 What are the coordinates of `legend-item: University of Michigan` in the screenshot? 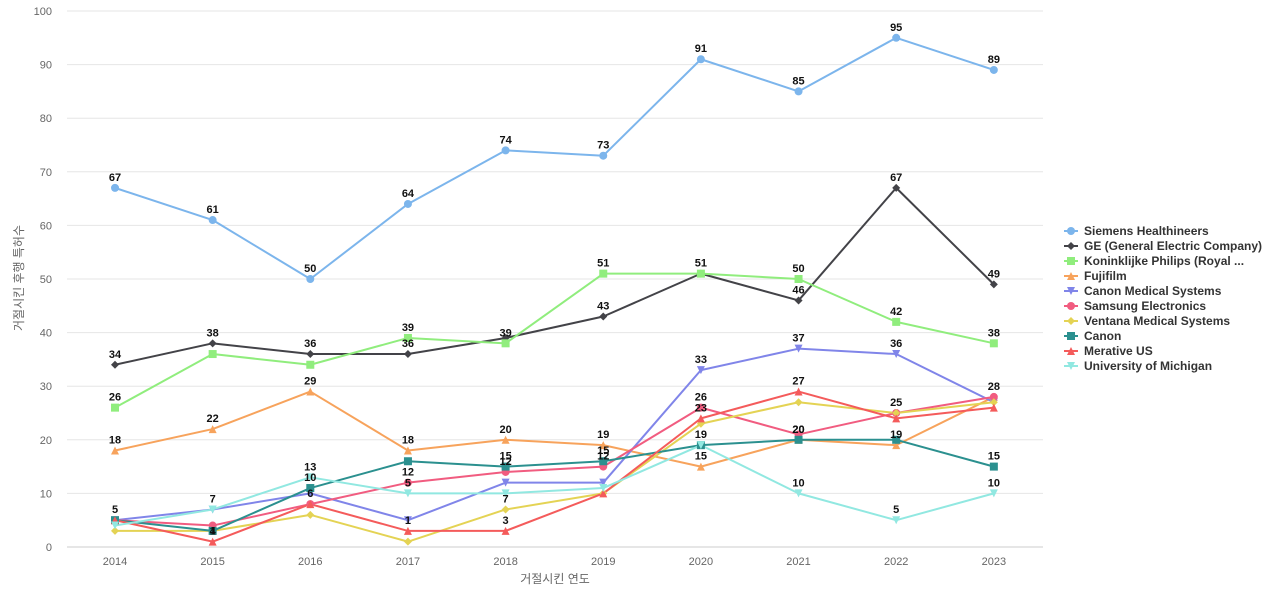 It's located at (1138, 366).